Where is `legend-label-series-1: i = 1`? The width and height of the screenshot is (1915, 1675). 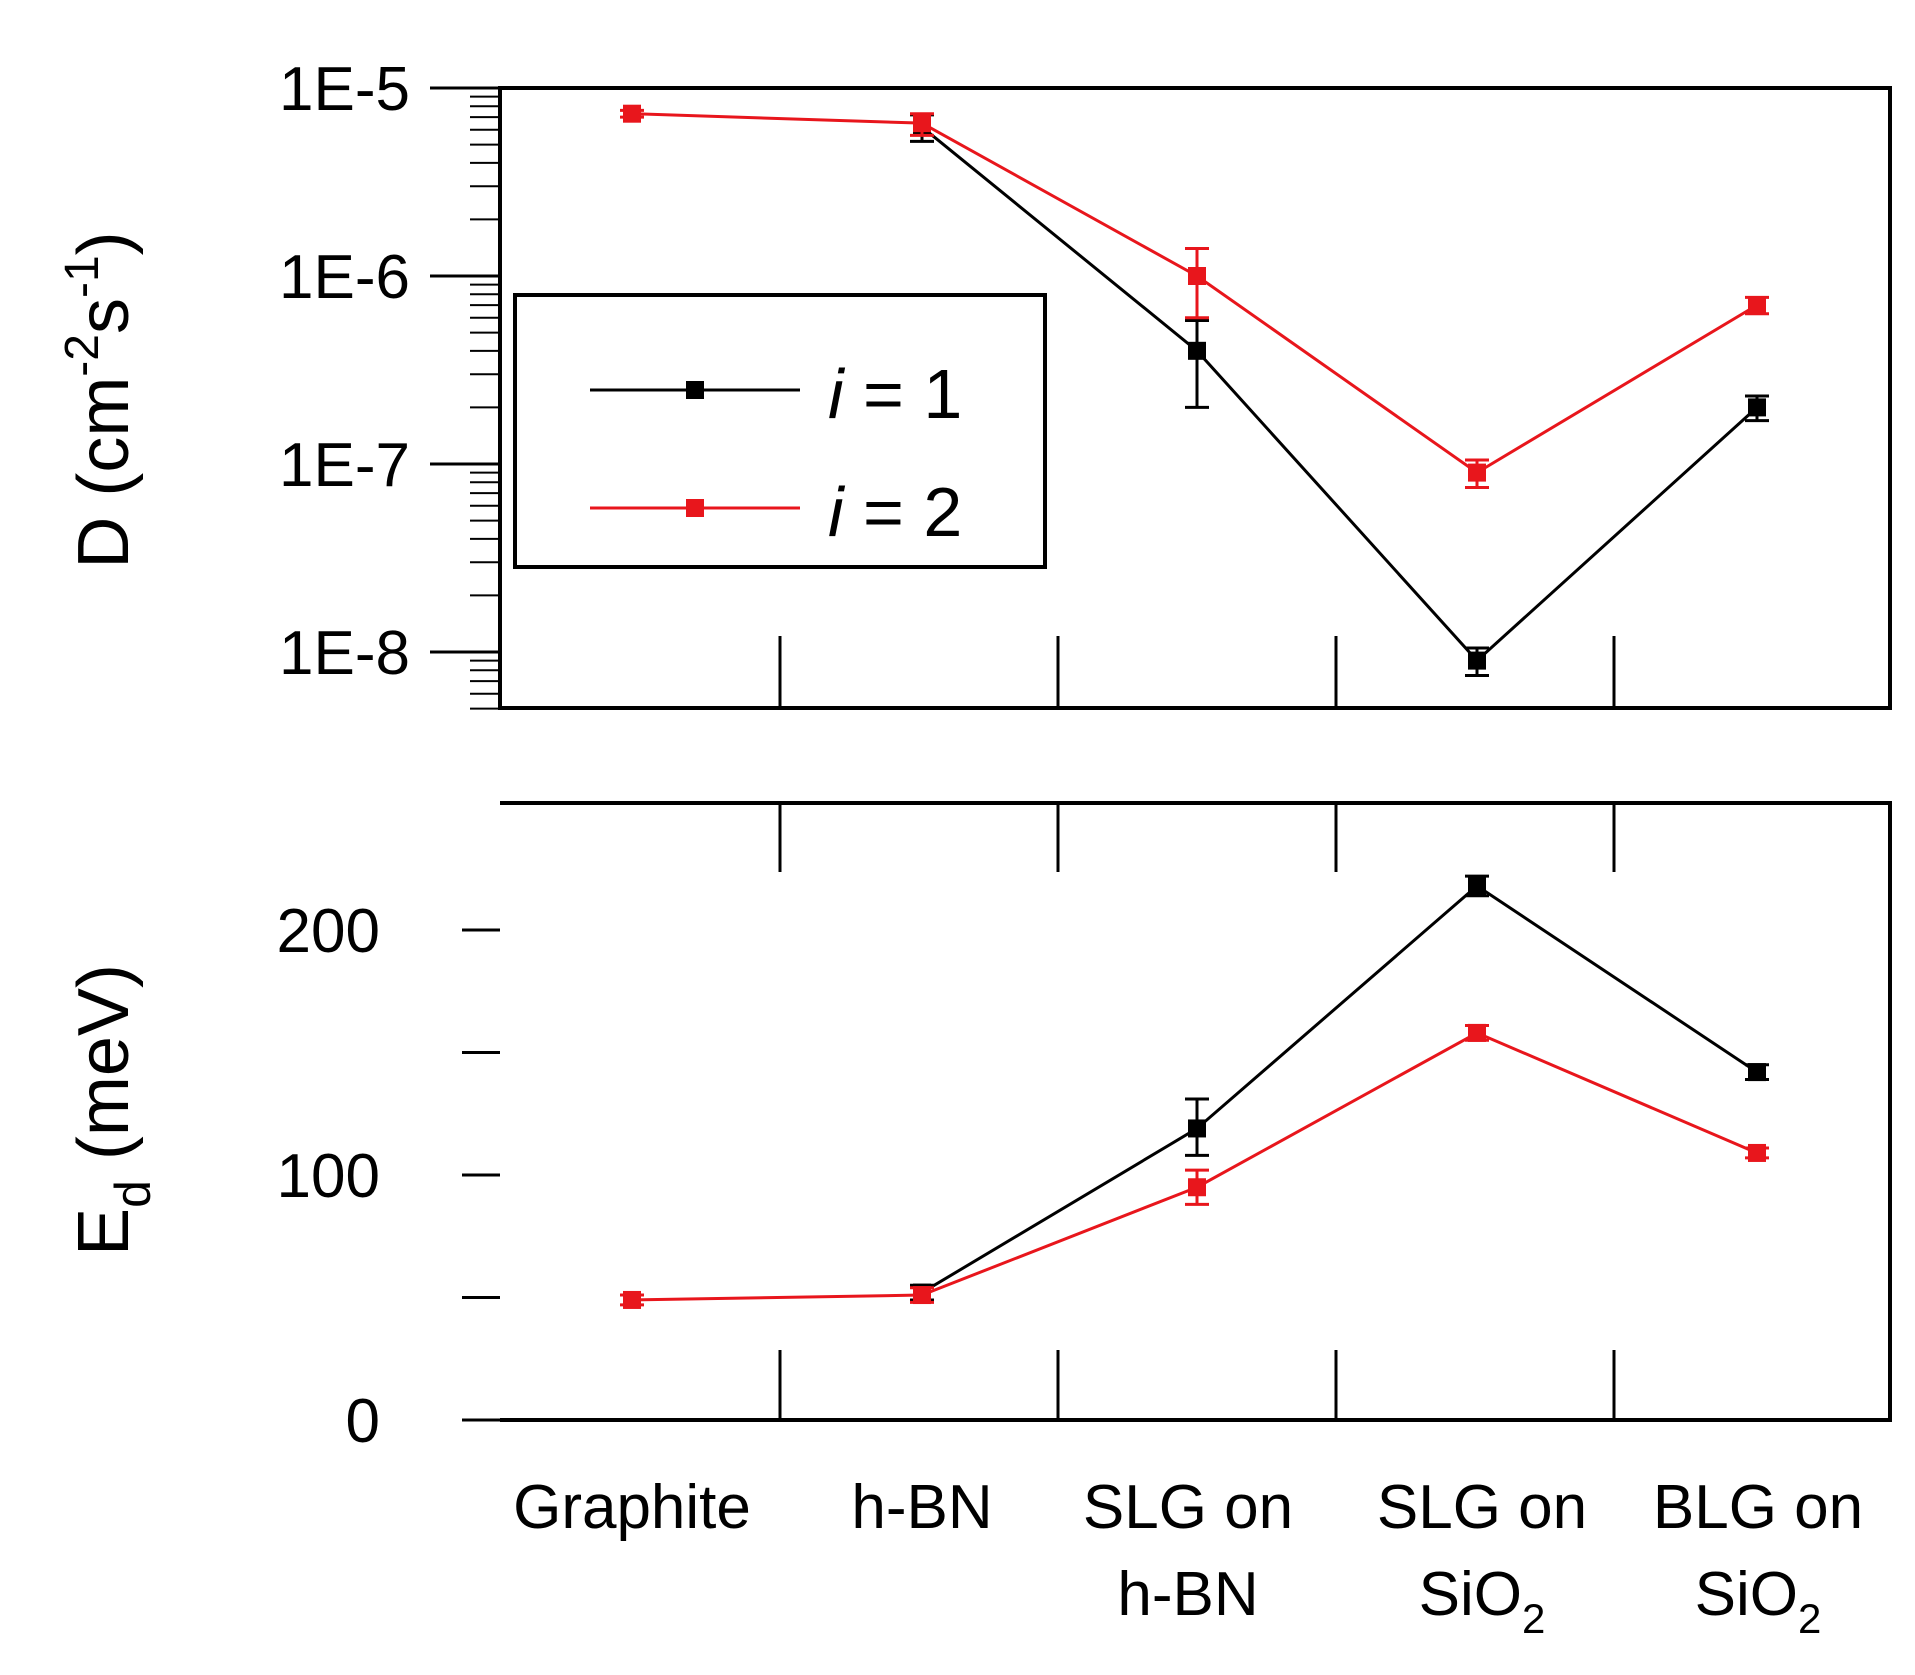
legend-label-series-1: i = 1 is located at coordinates (895, 394).